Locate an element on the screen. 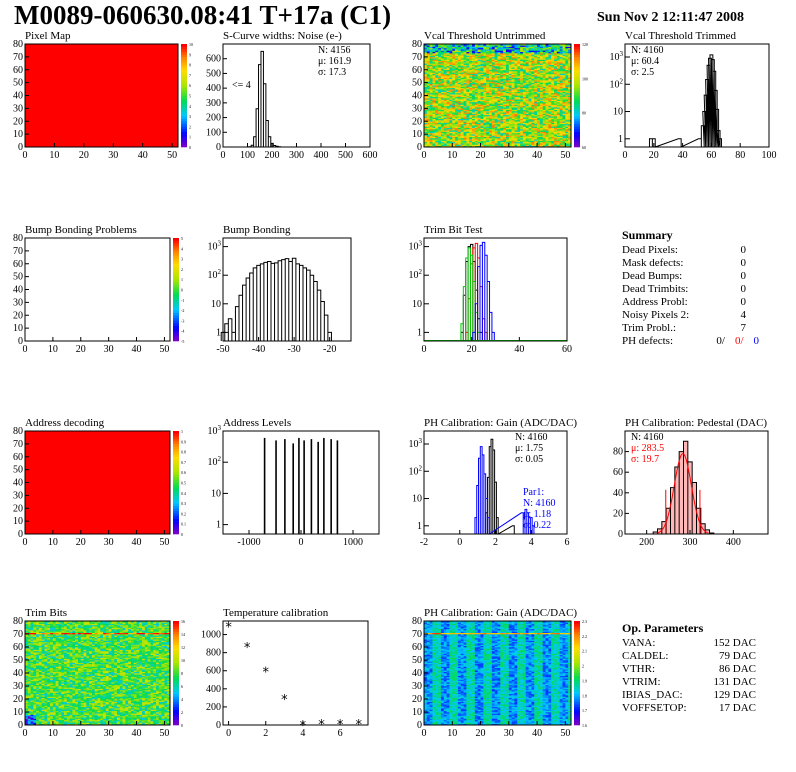 Image resolution: width=796 pixels, height=772 pixels. y-tick-label: 70 is located at coordinates (417, 57).